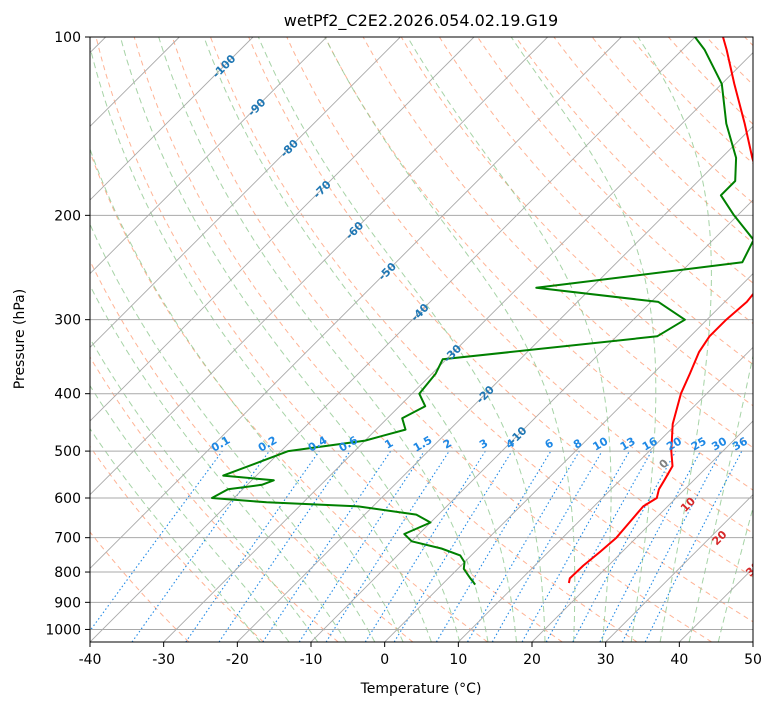  What do you see at coordinates (483, 444) in the screenshot?
I see `mixing-ratio-label: 3` at bounding box center [483, 444].